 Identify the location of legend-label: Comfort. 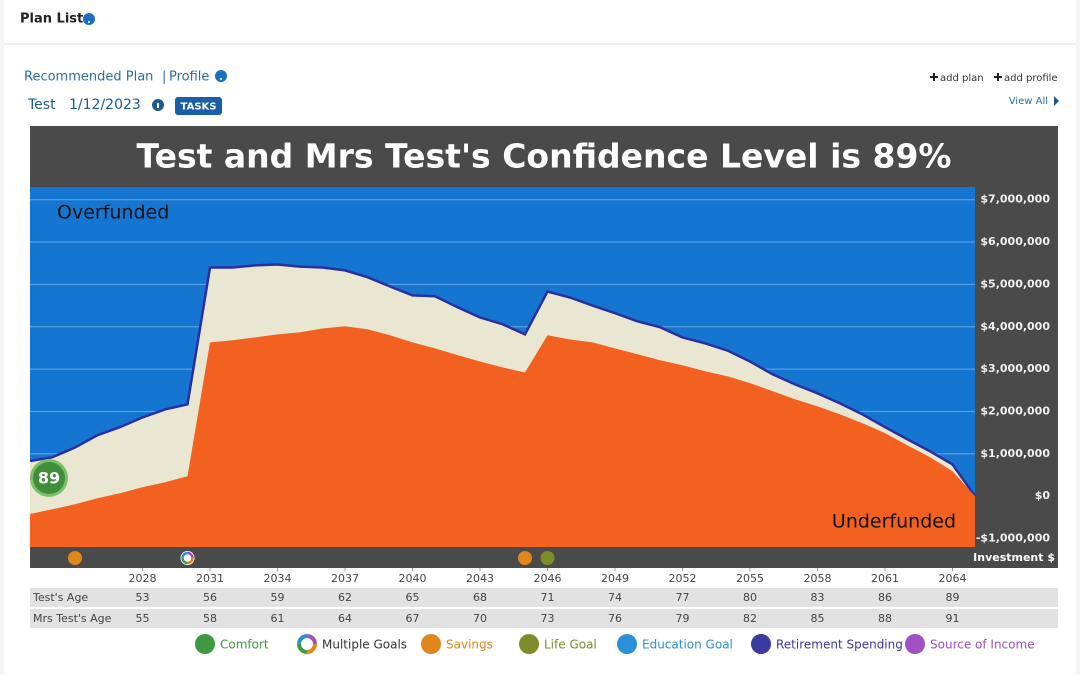
(244, 645).